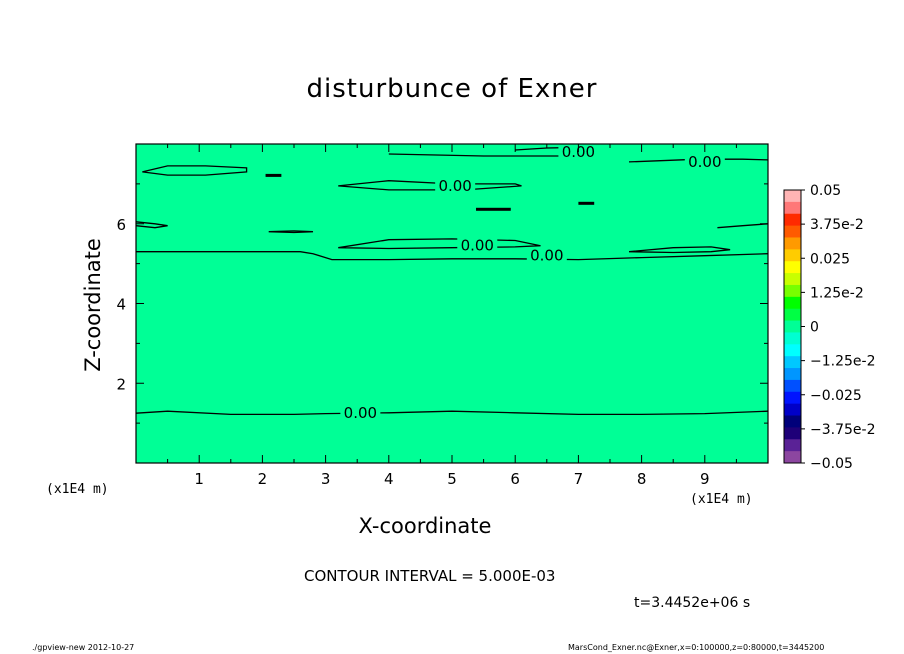 Image resolution: width=904 pixels, height=654 pixels. What do you see at coordinates (814, 328) in the screenshot?
I see `colorbar-label: 0` at bounding box center [814, 328].